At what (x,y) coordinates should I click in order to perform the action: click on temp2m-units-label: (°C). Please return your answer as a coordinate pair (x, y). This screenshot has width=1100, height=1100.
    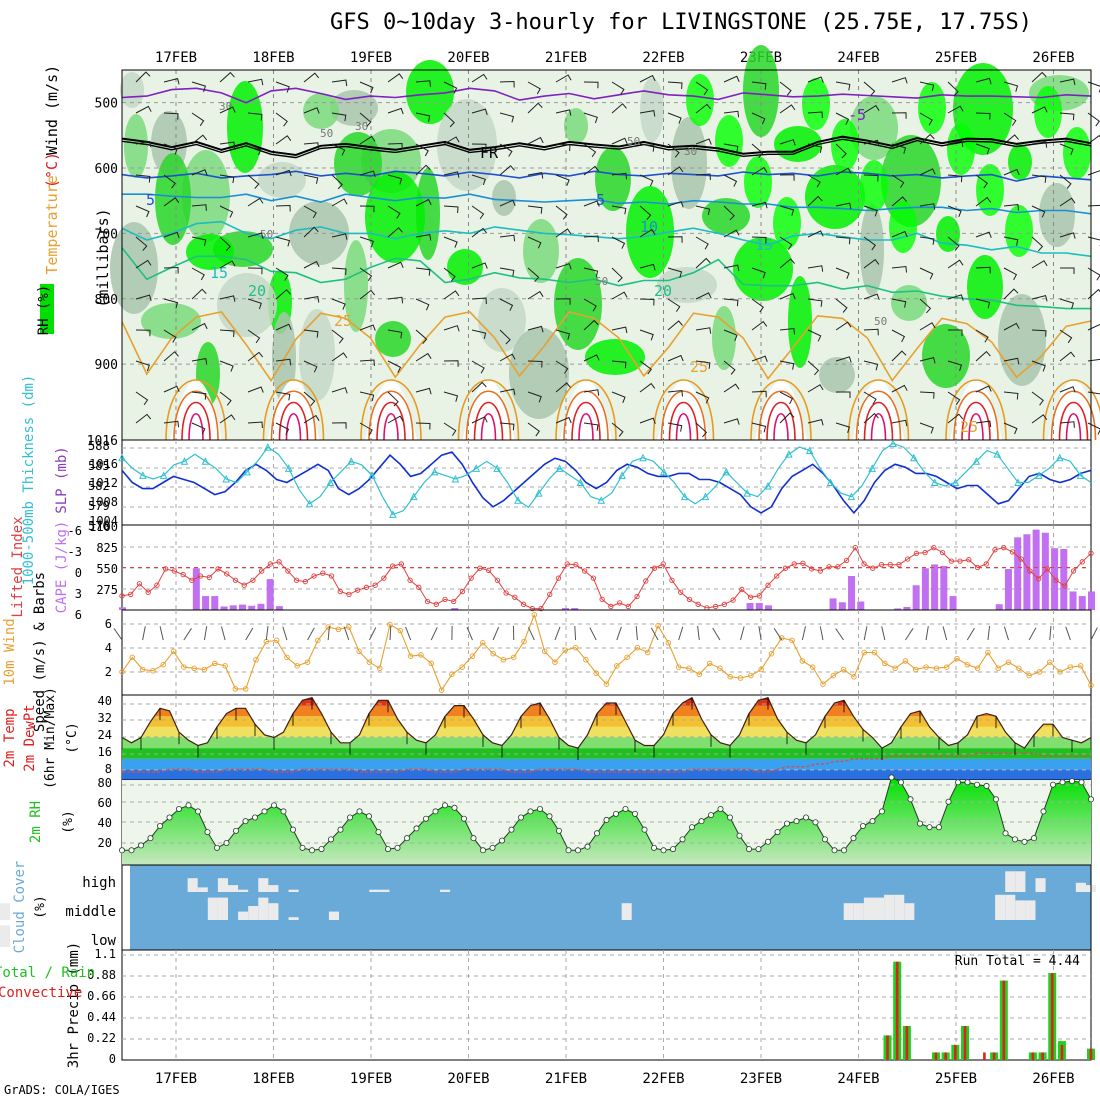
    Looking at the image, I should click on (72, 737).